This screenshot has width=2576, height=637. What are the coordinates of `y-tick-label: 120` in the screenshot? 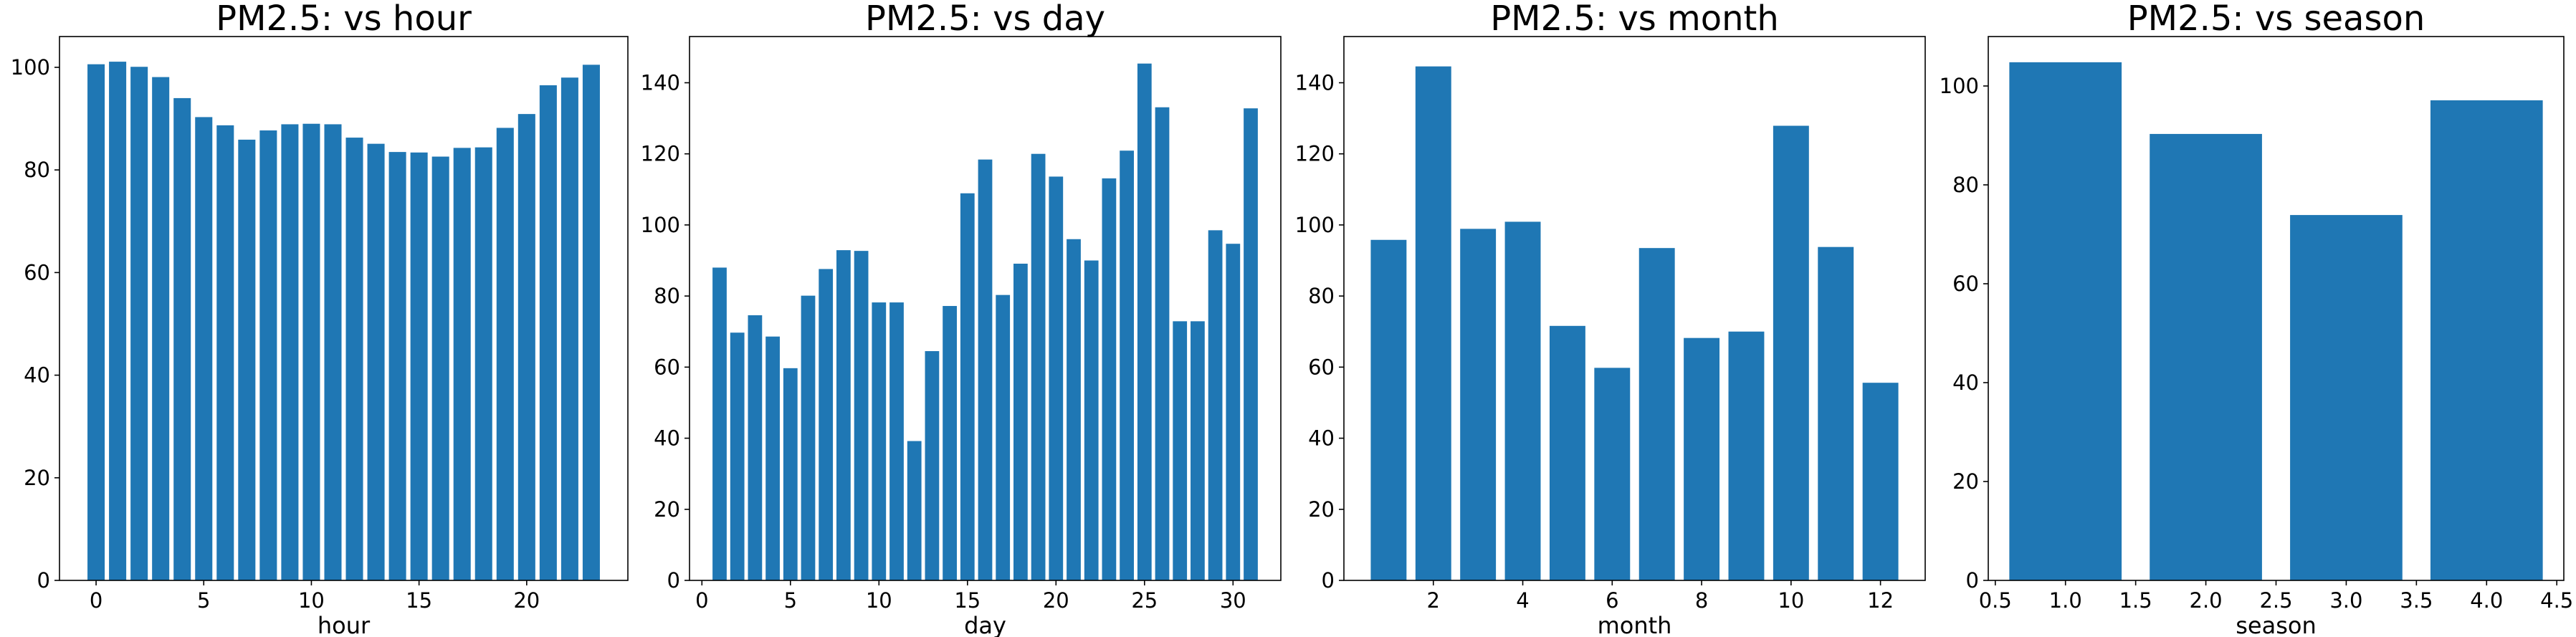 It's located at (1315, 154).